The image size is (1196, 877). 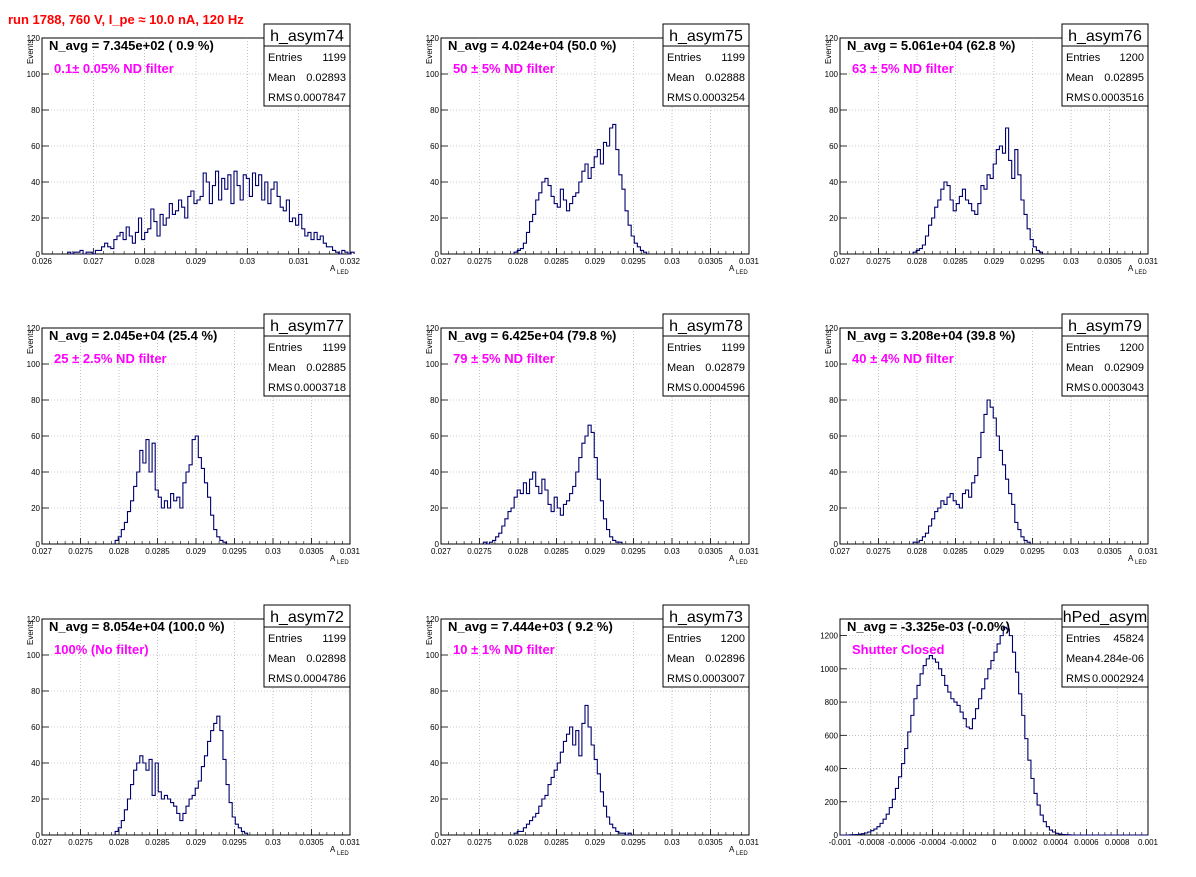 I want to click on stats-value: 0.02879, so click(x=725, y=368).